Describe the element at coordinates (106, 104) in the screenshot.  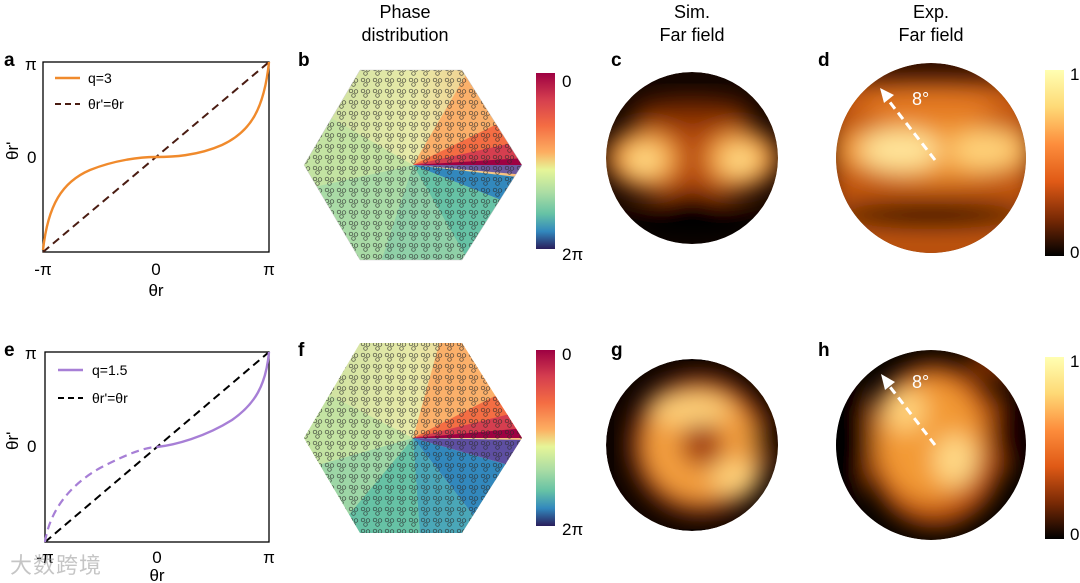
I see `plot-a-legend-identity: θr'=θr` at that location.